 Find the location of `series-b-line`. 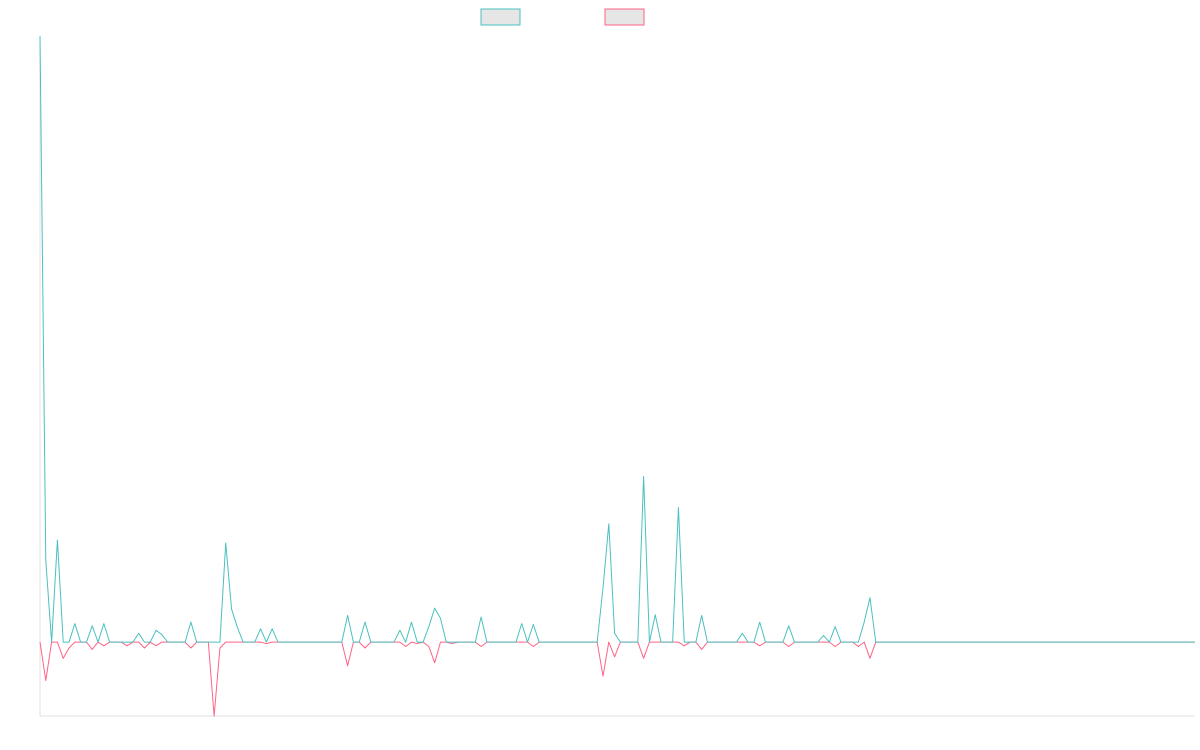

series-b-line is located at coordinates (617, 679).